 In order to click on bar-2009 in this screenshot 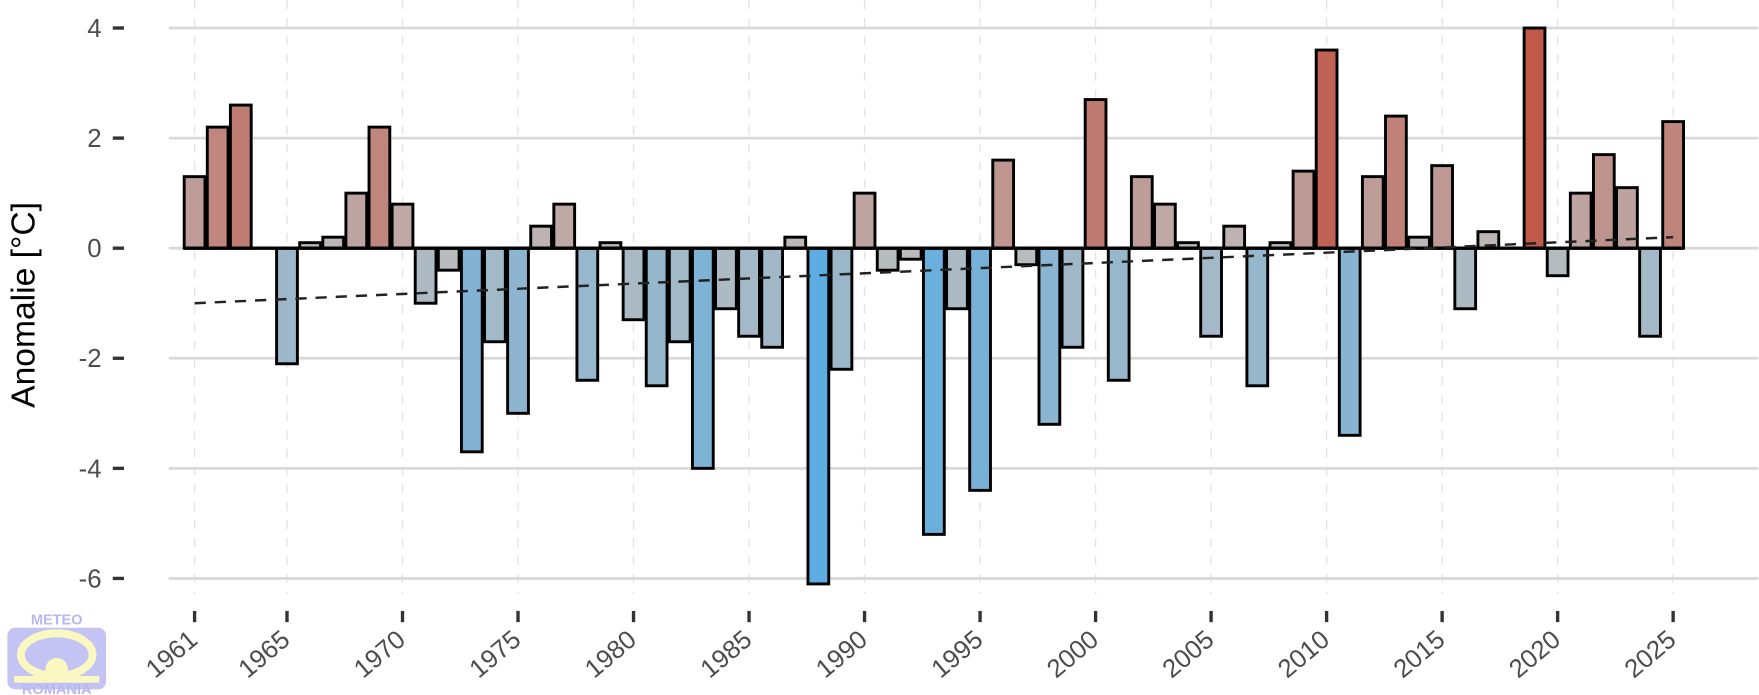, I will do `click(1303, 209)`.